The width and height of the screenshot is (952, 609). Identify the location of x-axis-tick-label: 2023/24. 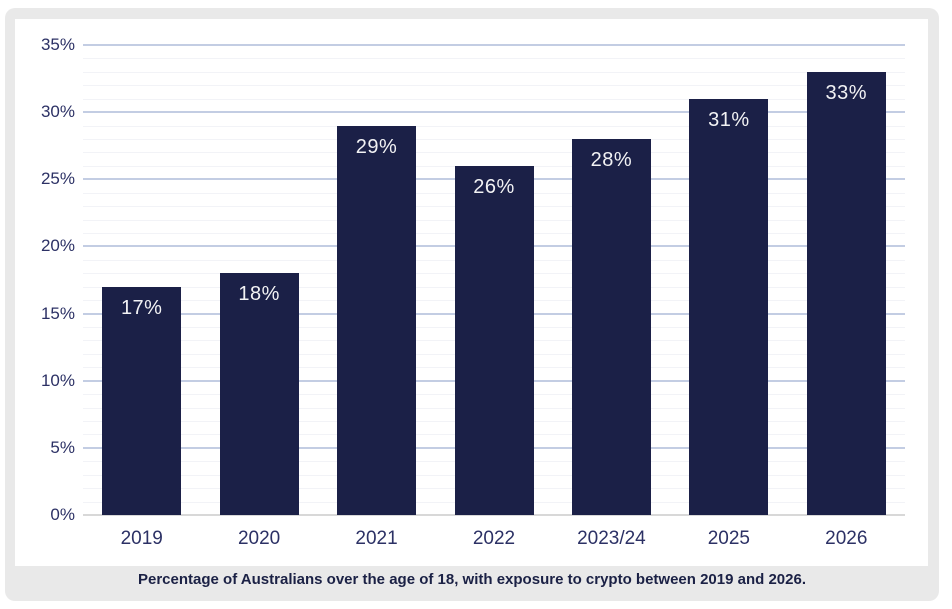
(611, 538).